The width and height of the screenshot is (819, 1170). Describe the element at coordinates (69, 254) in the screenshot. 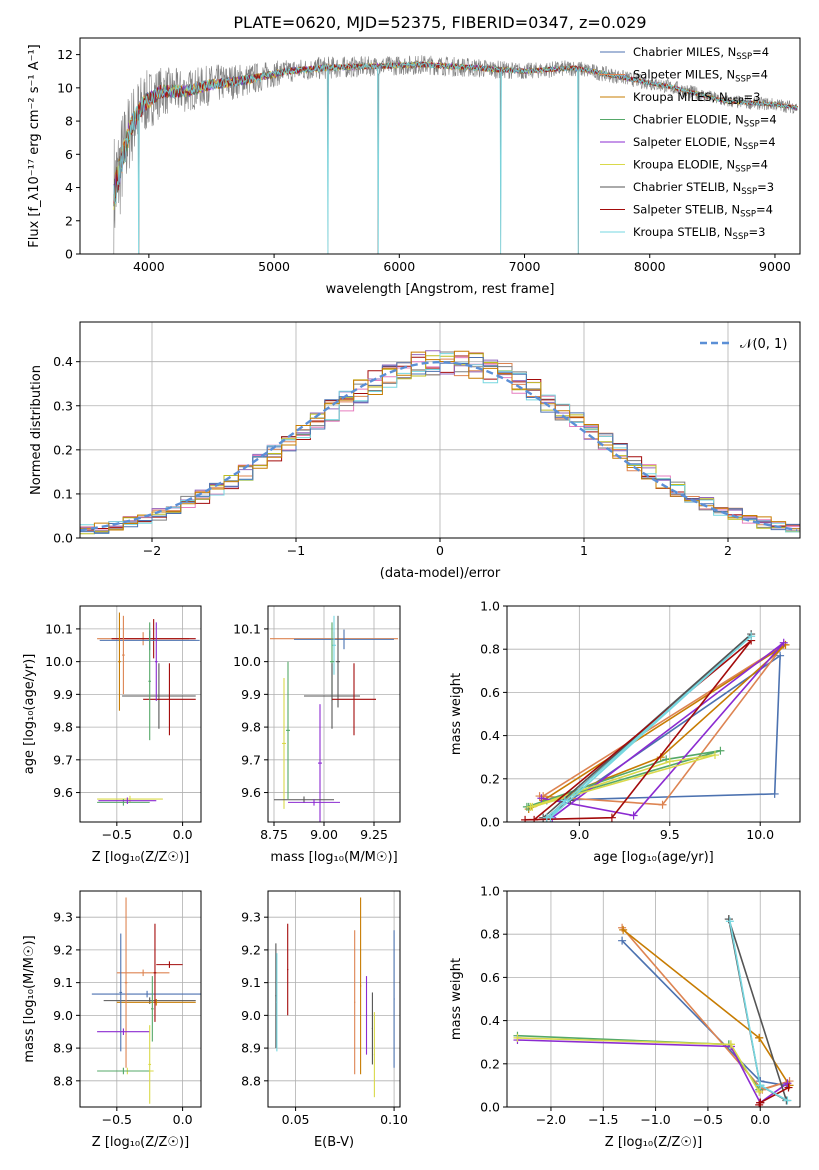

I see `y-tick-label: 0` at that location.